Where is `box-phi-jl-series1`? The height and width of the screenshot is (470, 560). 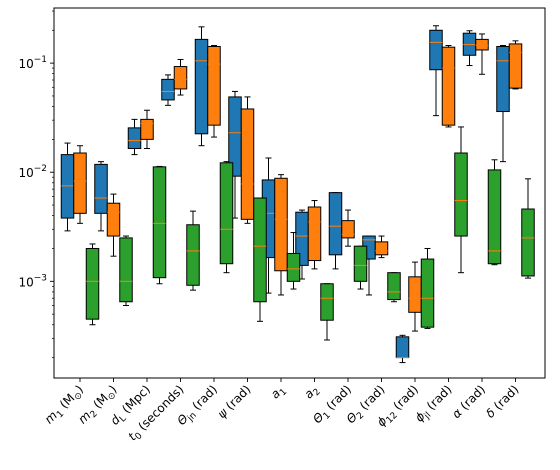 box-phi-jl-series1 is located at coordinates (436, 71).